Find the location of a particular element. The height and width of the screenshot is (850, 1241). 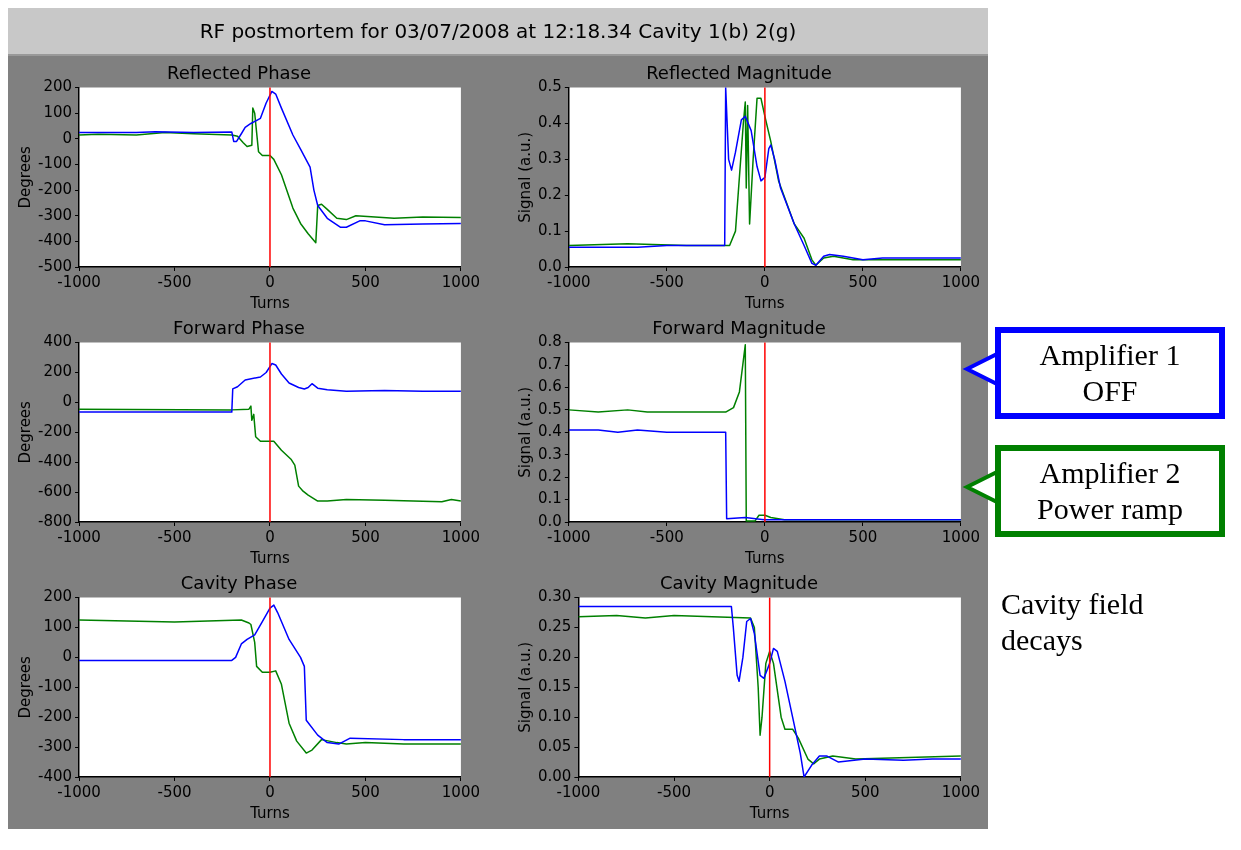

y-tick-label: -800 is located at coordinates (55, 520).